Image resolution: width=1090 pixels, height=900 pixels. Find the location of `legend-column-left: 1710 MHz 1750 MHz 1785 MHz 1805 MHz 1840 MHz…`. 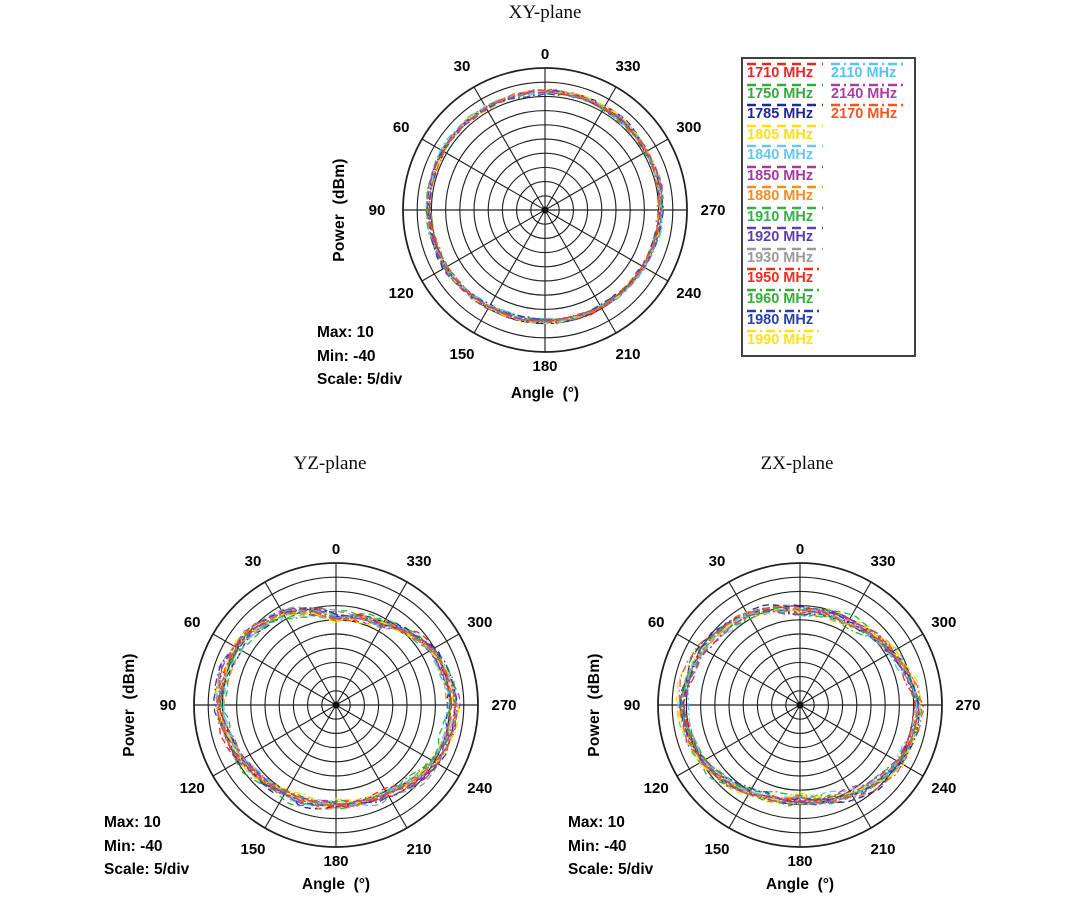

legend-column-left: 1710 MHz 1750 MHz 1785 MHz 1805 MHz 1840 MHz… is located at coordinates (785, 206).